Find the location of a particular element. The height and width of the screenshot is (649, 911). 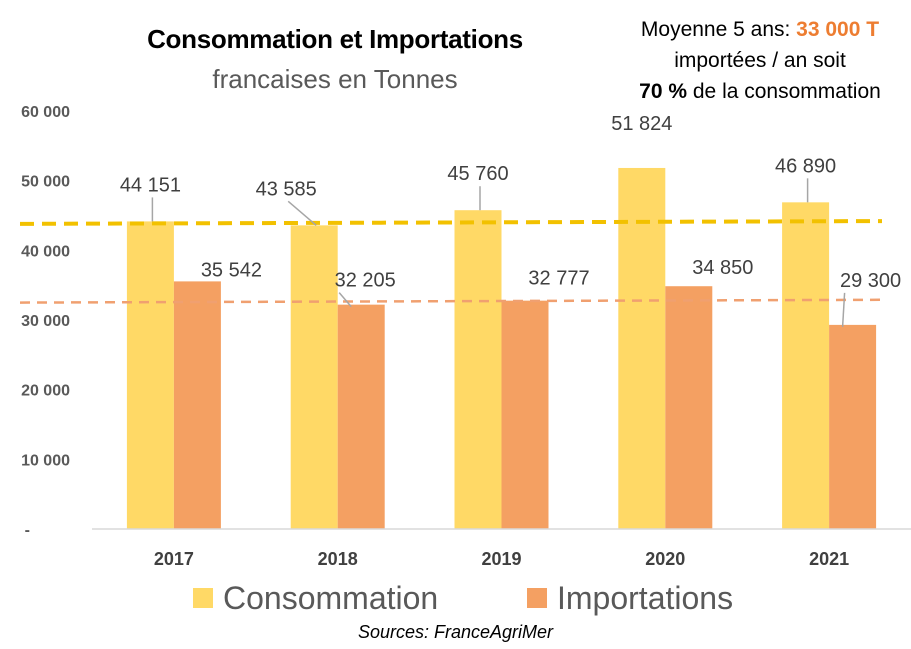

note-average-value: 33 000 T is located at coordinates (838, 29).